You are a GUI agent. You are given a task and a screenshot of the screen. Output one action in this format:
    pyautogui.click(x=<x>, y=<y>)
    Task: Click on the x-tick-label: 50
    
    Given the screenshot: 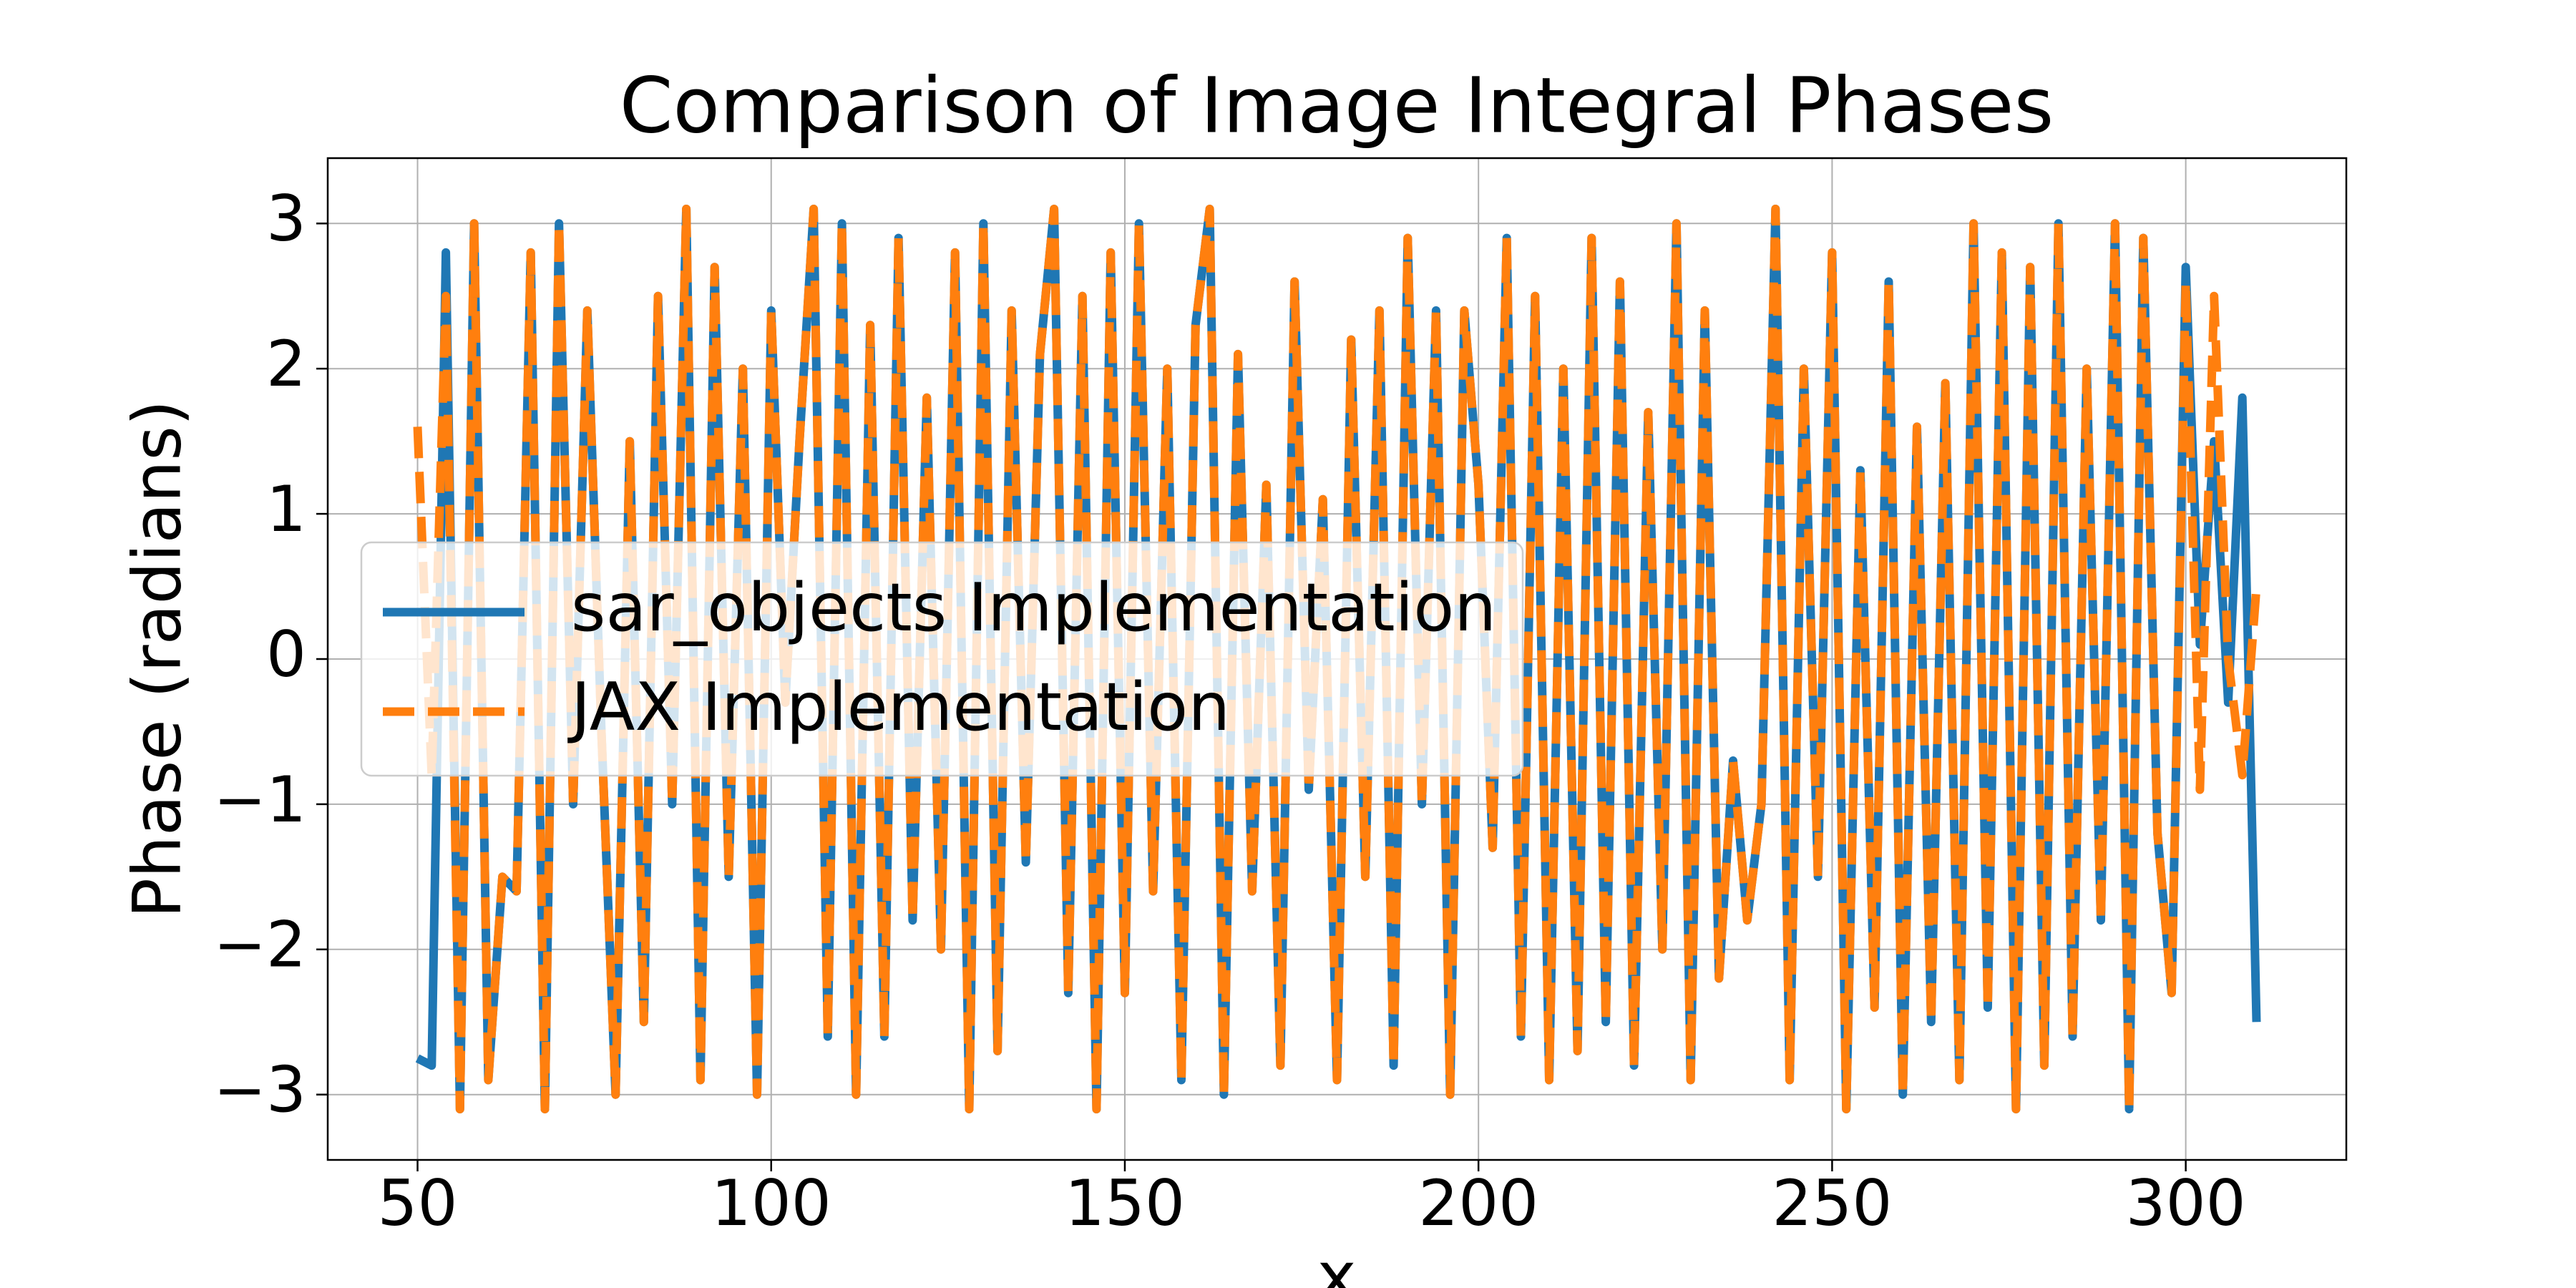 What is the action you would take?
    pyautogui.click(x=418, y=1203)
    